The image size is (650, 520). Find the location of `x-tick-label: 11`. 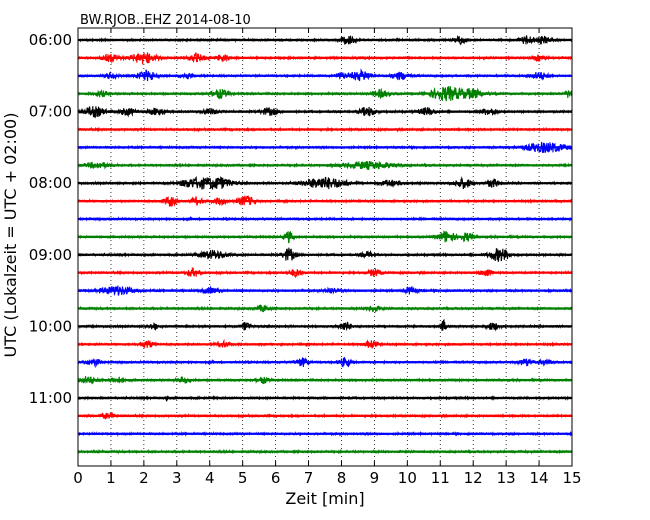

x-tick-label: 11 is located at coordinates (440, 478).